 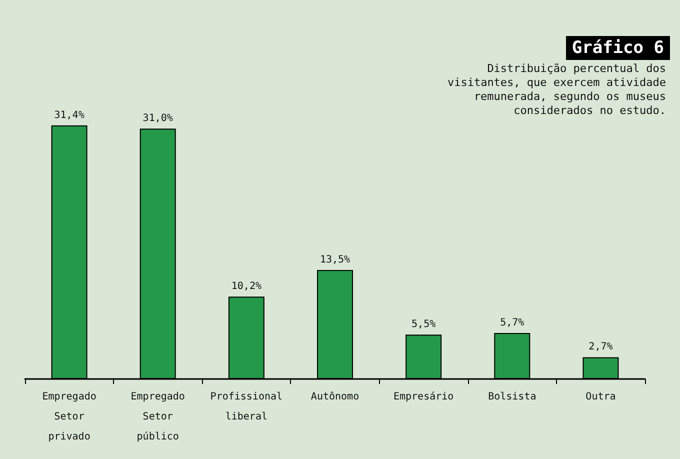 What do you see at coordinates (69, 115) in the screenshot?
I see `data-label: 31,4%` at bounding box center [69, 115].